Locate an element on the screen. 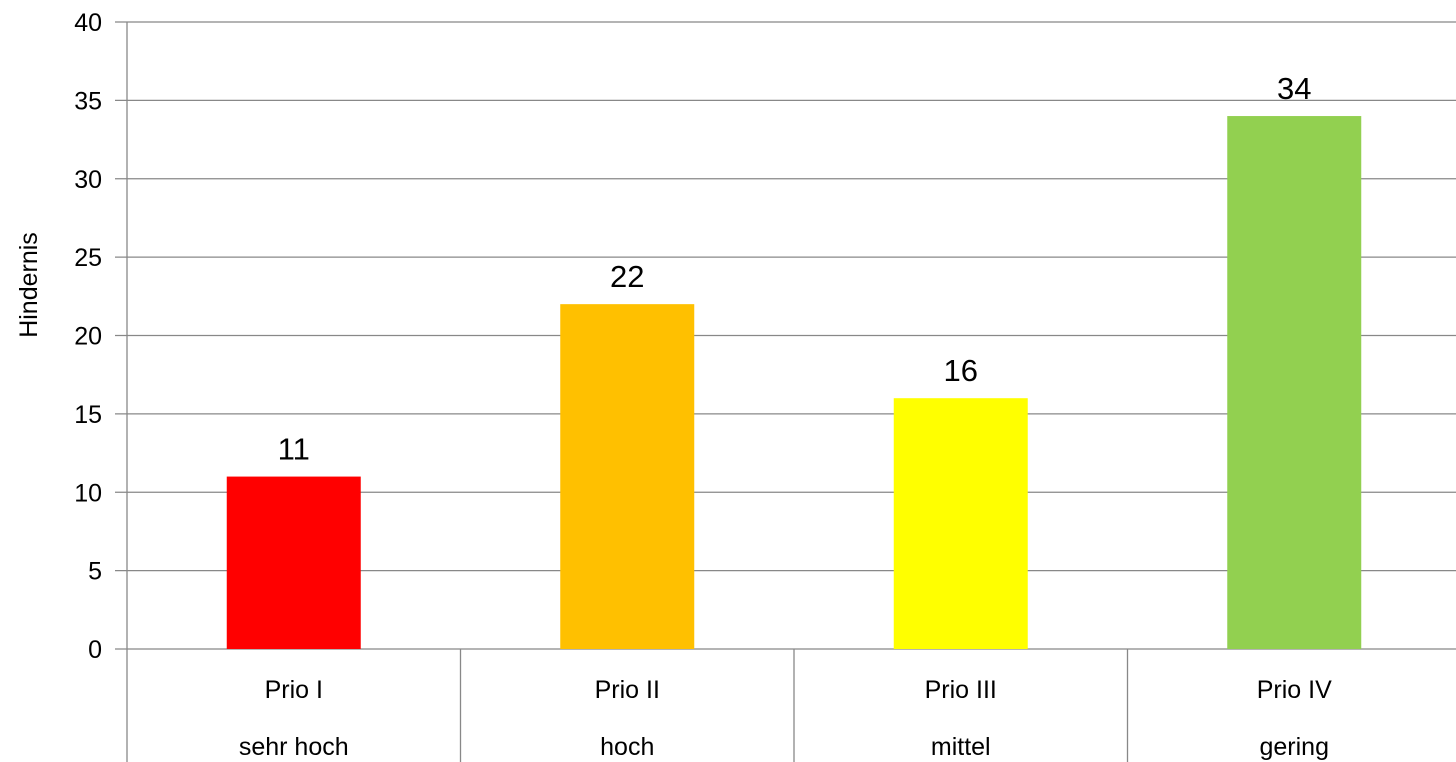 This screenshot has height=762, width=1456. y-tick-label: 5 is located at coordinates (95, 572).